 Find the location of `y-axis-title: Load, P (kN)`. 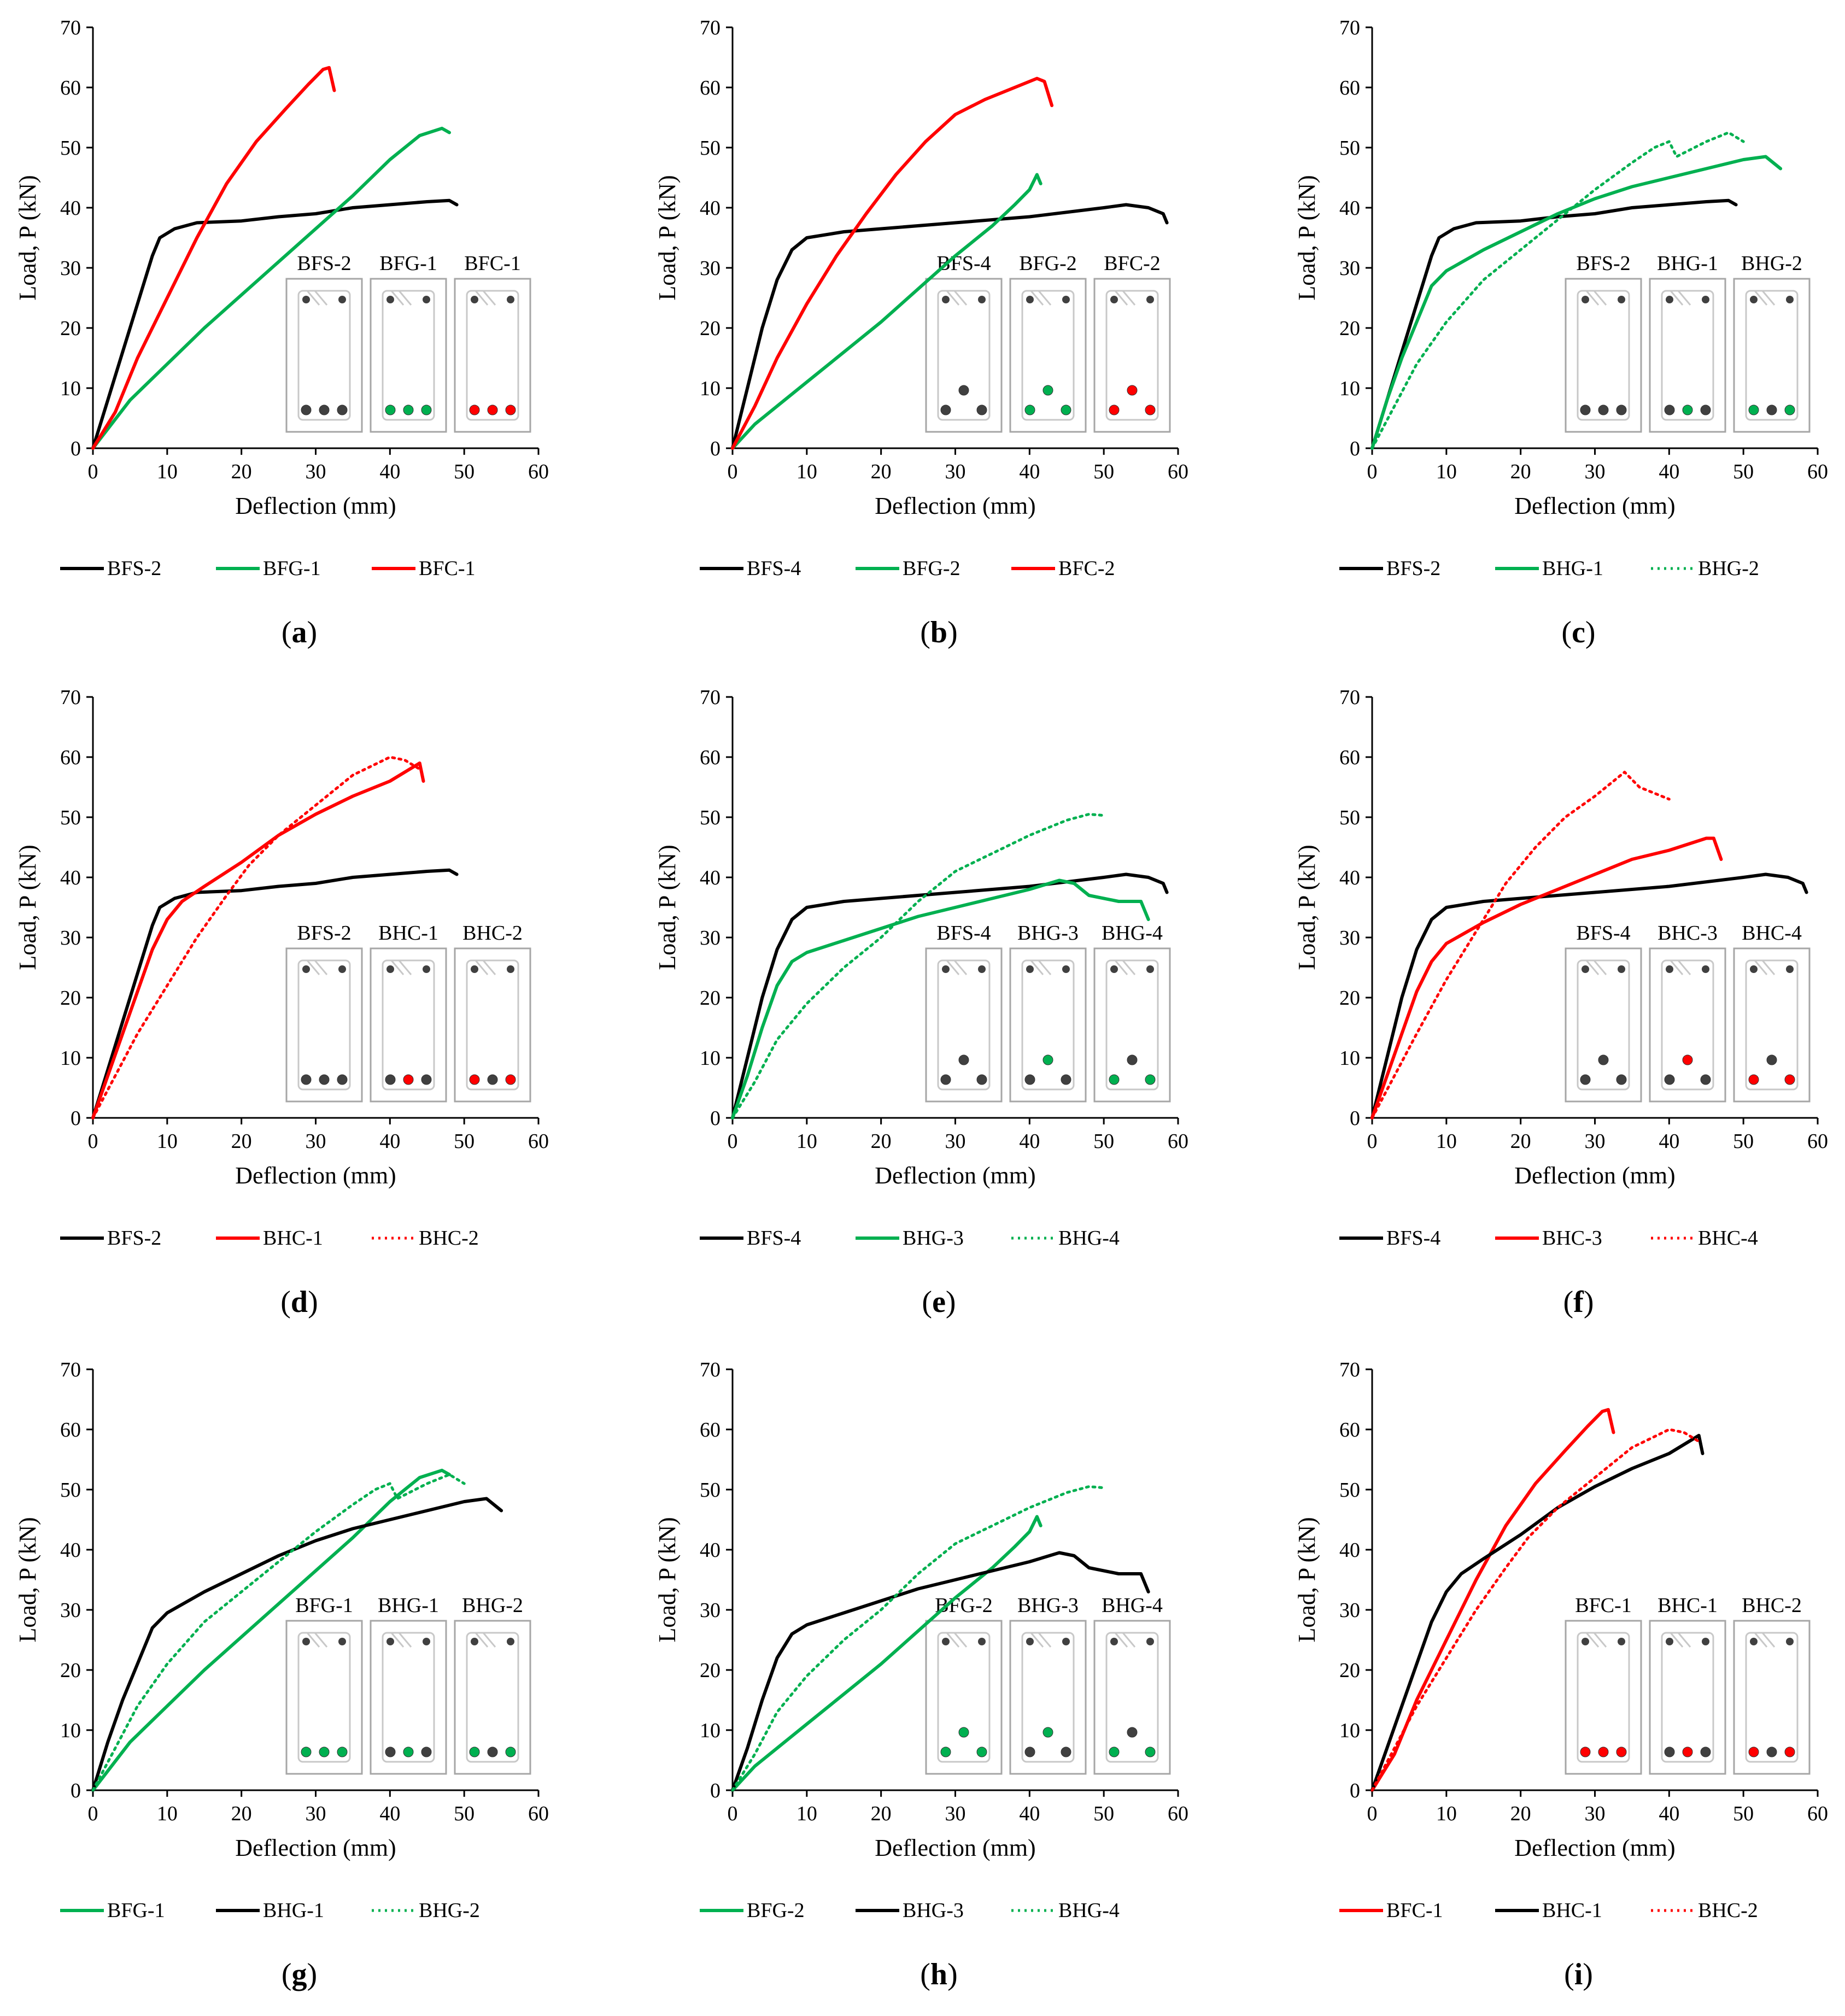

y-axis-title: Load, P (kN) is located at coordinates (27, 907).